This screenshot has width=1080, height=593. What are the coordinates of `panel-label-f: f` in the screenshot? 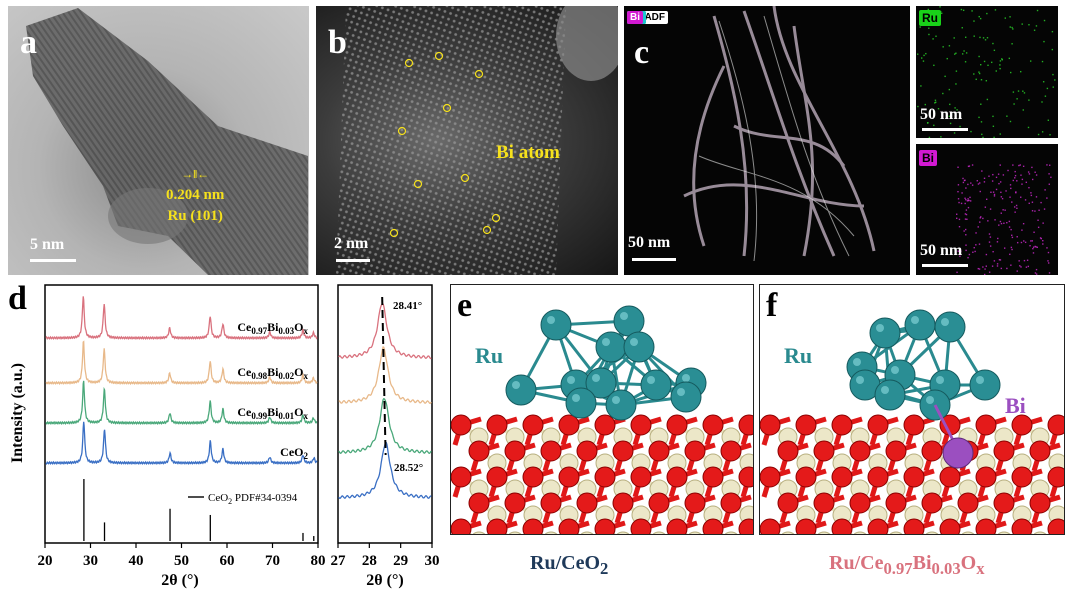 It's located at (772, 305).